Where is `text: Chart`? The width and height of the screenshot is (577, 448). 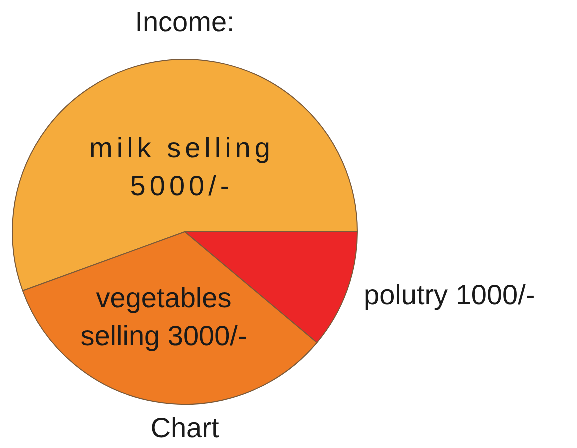 text: Chart is located at coordinates (185, 428).